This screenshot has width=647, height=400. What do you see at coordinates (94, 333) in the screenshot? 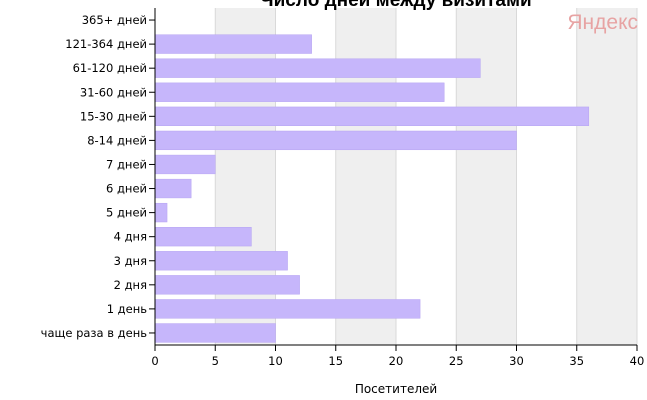
I see `y-tick-label: чаще раза в день` at bounding box center [94, 333].